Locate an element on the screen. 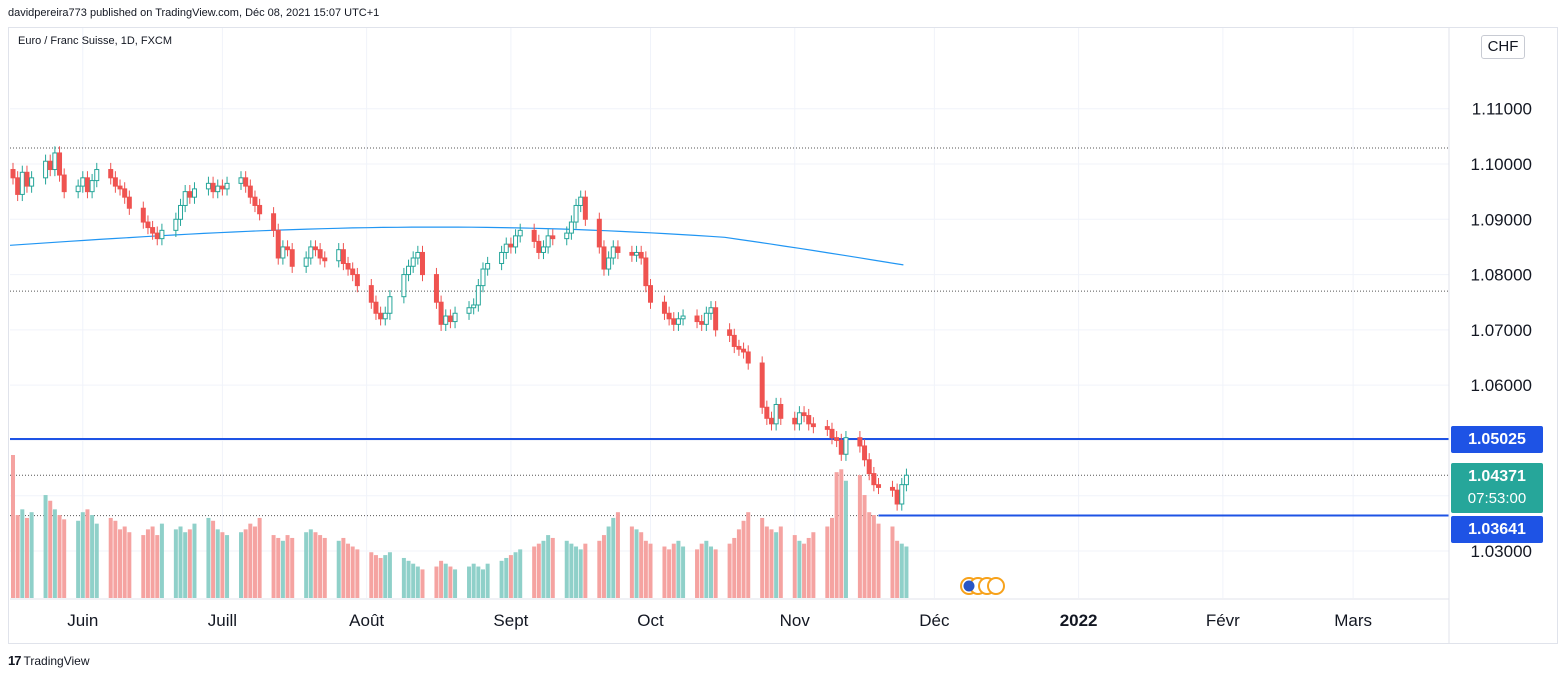 Image resolution: width=1566 pixels, height=678 pixels. currency-button: CHF is located at coordinates (1503, 47).